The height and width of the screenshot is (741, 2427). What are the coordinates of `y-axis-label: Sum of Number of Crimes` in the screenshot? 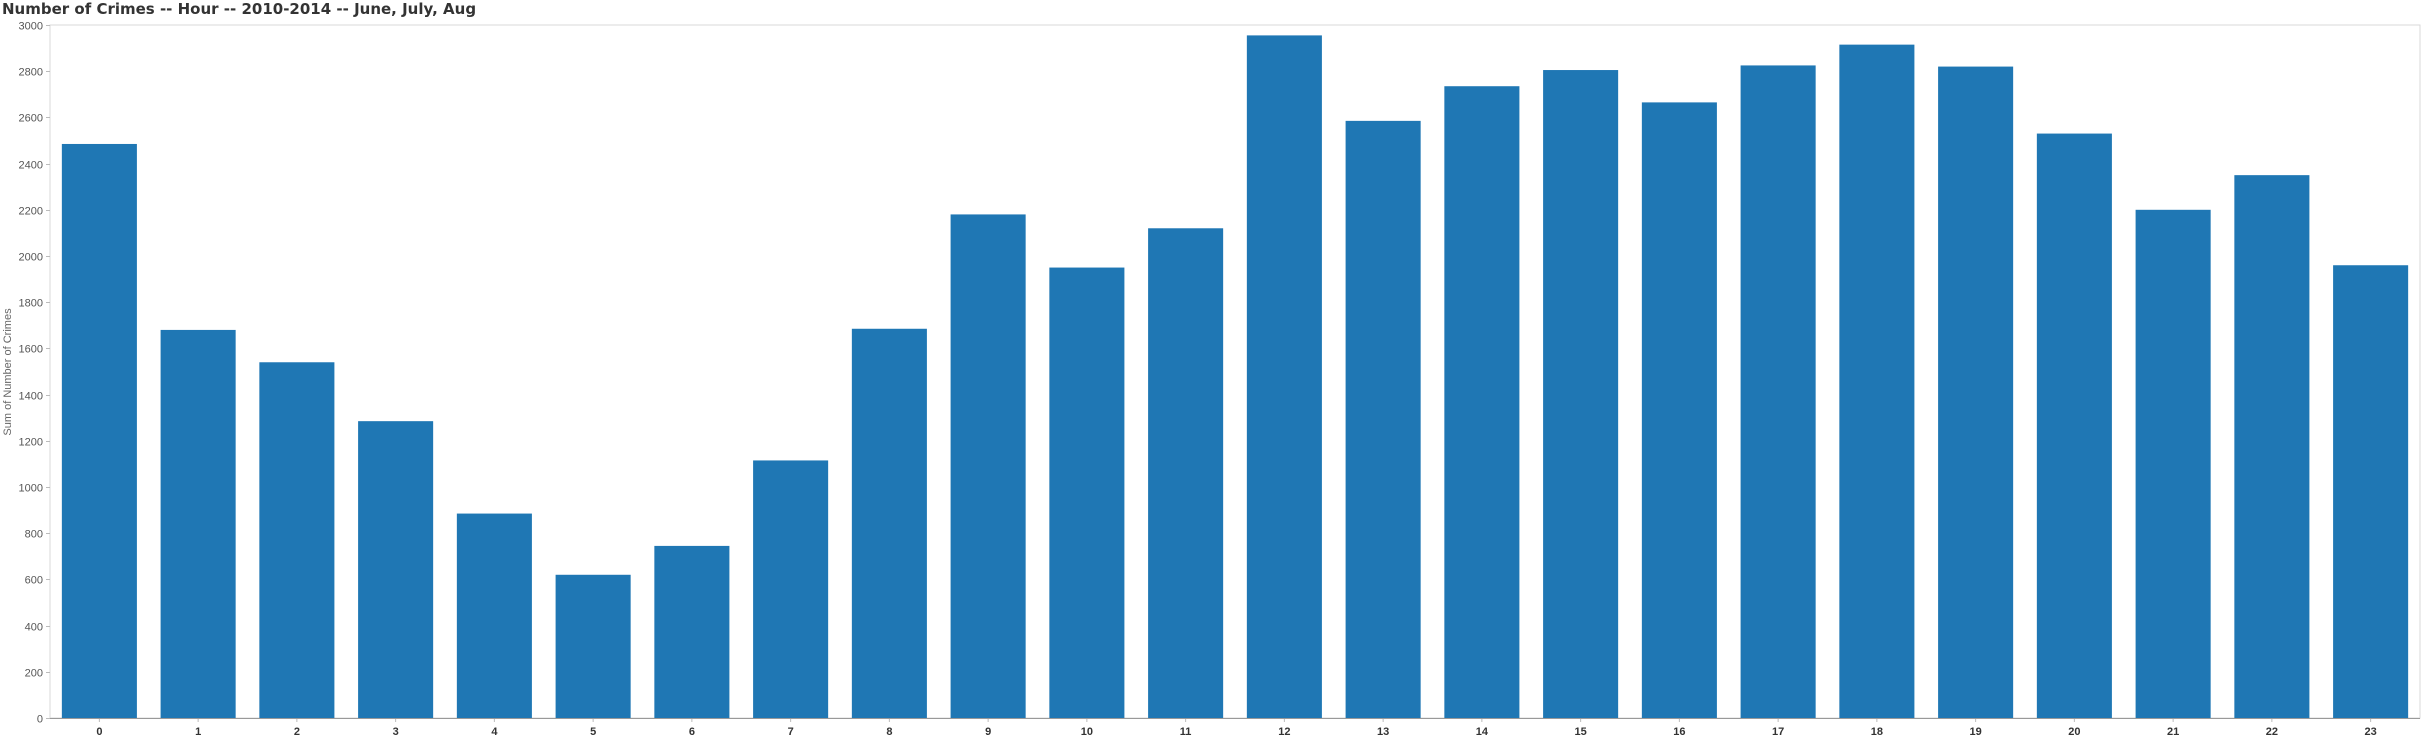 It's located at (8, 372).